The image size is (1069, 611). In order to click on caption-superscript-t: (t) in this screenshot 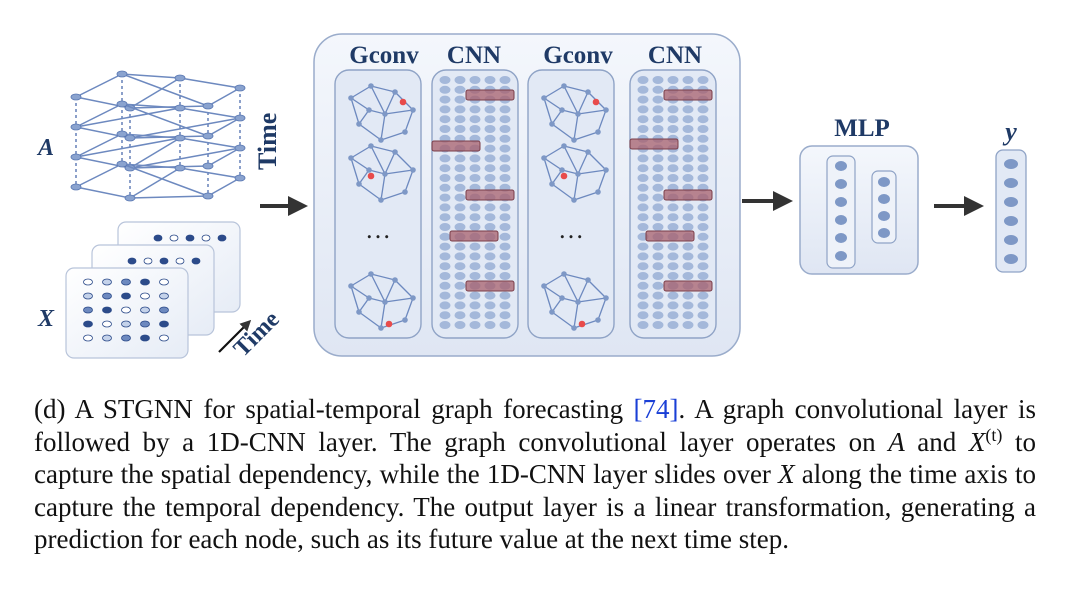, I will do `click(994, 434)`.